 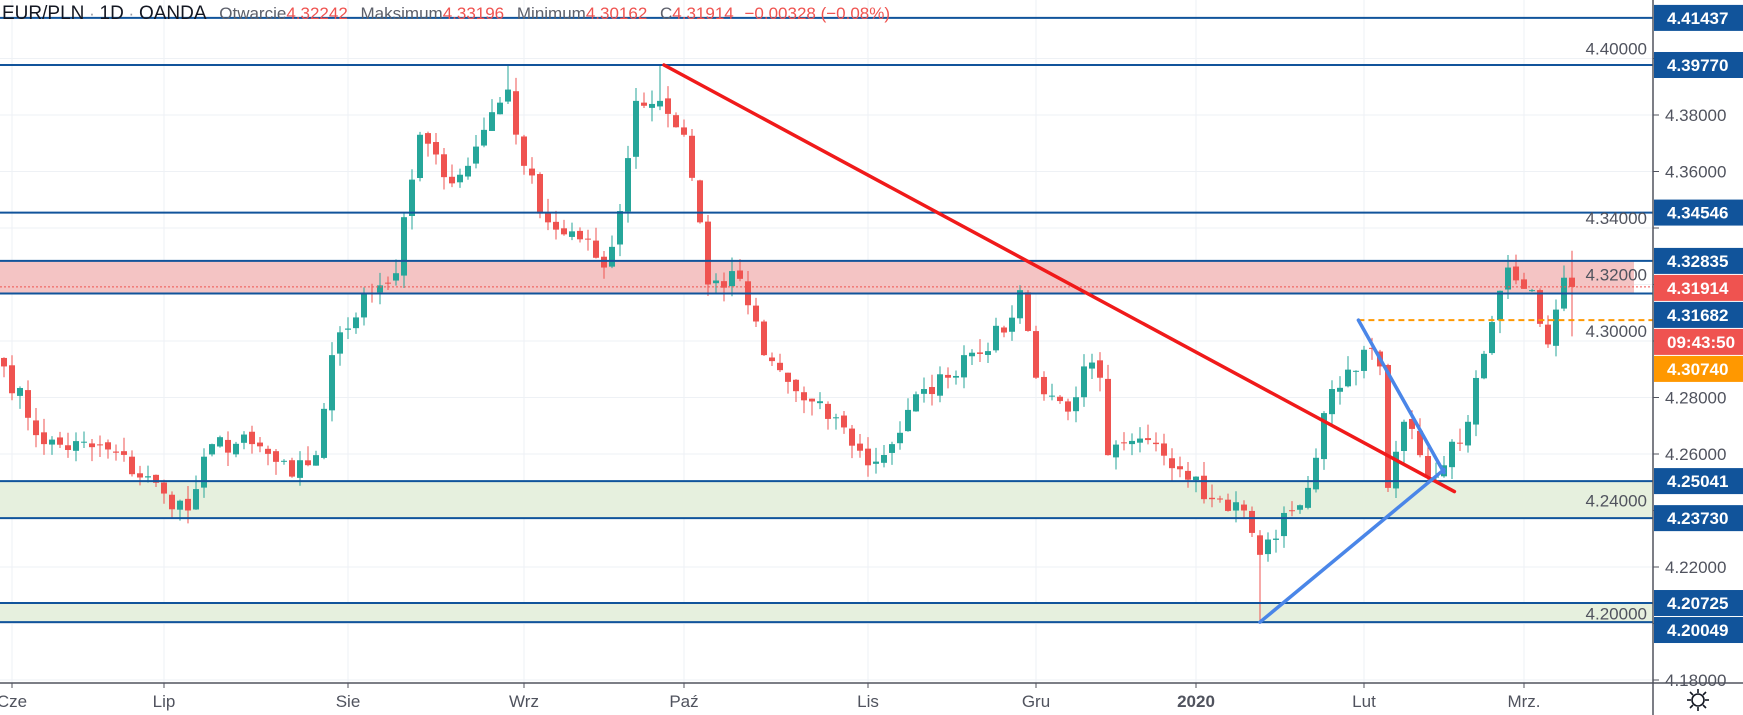 What do you see at coordinates (826, 699) in the screenshot?
I see `time-axis` at bounding box center [826, 699].